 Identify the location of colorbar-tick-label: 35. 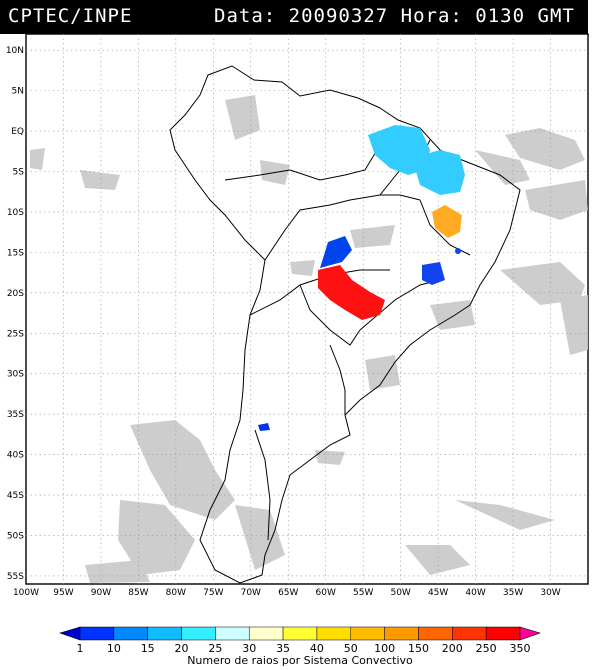
(283, 648).